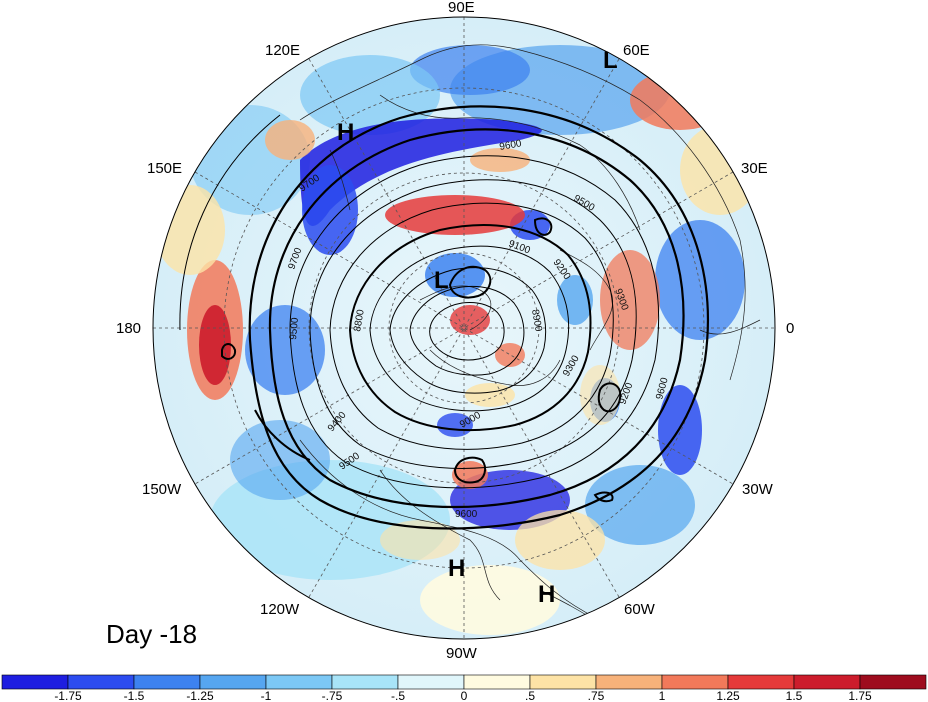 The image size is (928, 702). What do you see at coordinates (462, 653) in the screenshot?
I see `lon-label-90w: 90W` at bounding box center [462, 653].